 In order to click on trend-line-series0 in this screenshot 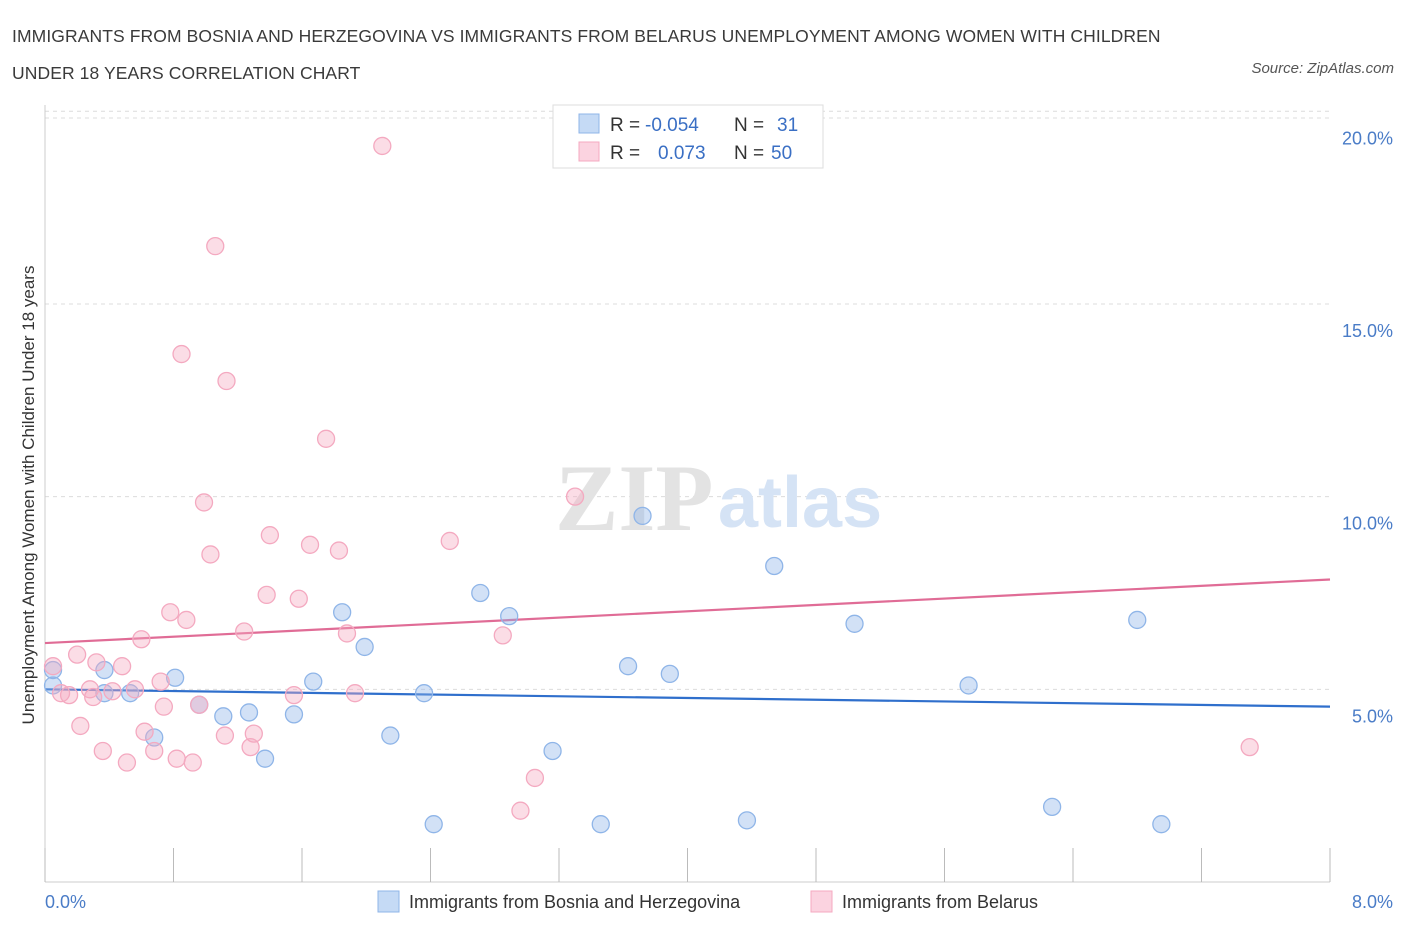, I will do `click(687, 698)`.